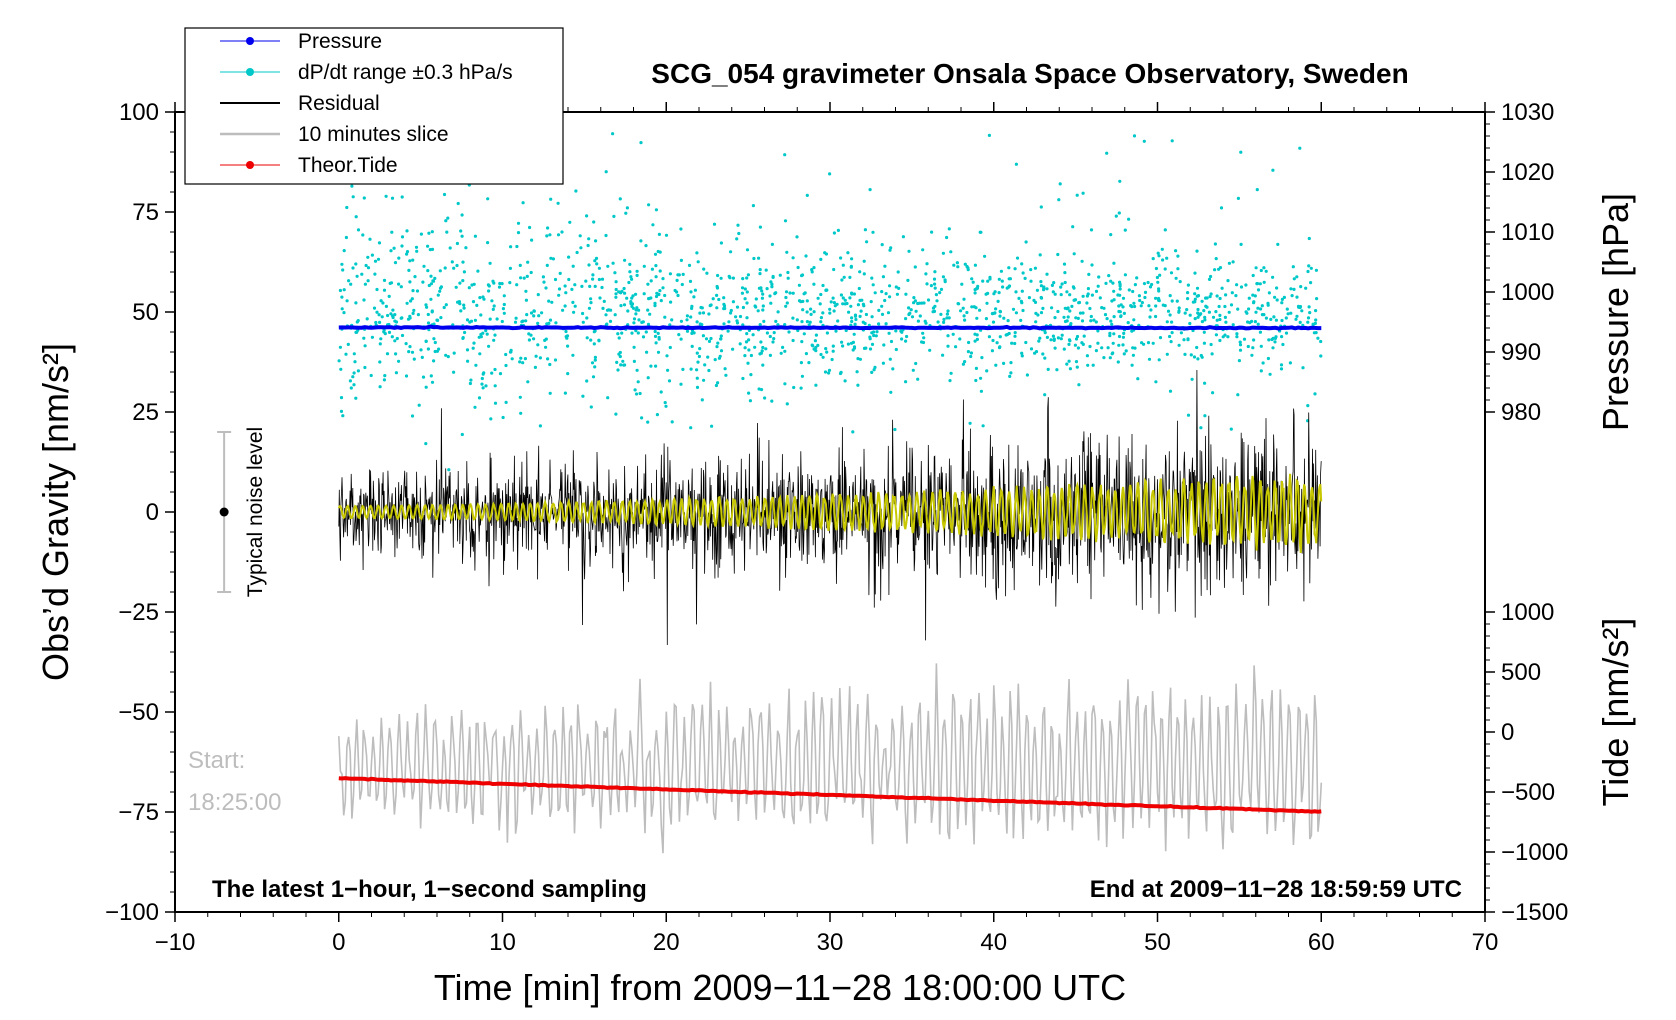  What do you see at coordinates (993, 942) in the screenshot?
I see `x-tick-label: 40` at bounding box center [993, 942].